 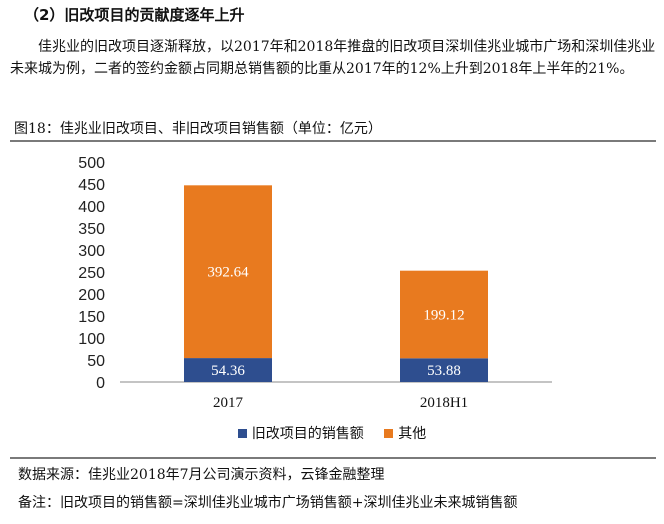 What do you see at coordinates (91, 317) in the screenshot?
I see `y-tick-label: 150` at bounding box center [91, 317].